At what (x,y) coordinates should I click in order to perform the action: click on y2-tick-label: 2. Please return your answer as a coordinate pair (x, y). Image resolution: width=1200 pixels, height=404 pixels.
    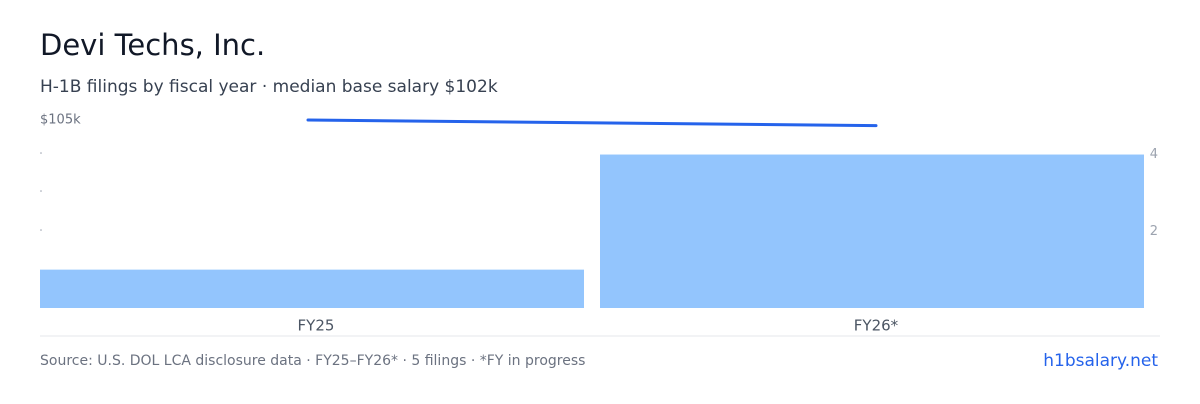
    Looking at the image, I should click on (1154, 231).